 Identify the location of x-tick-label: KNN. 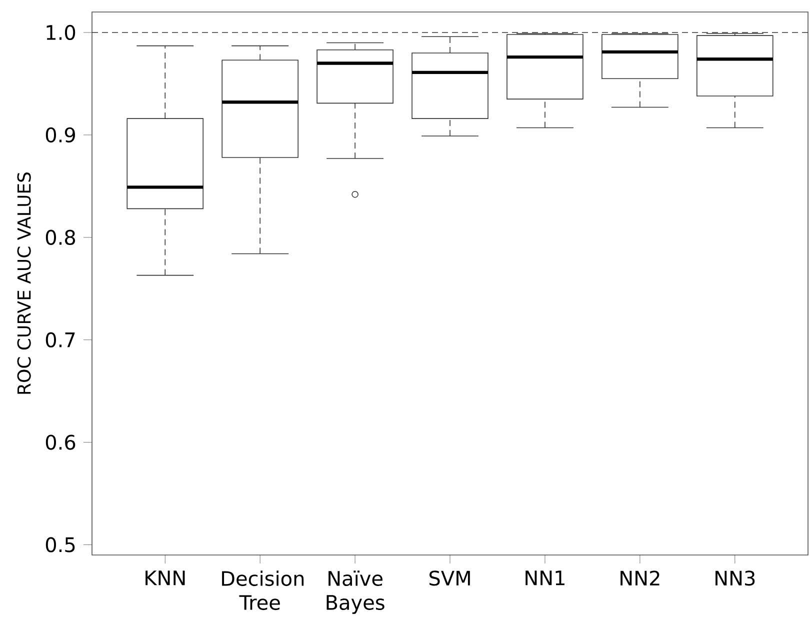
(165, 578).